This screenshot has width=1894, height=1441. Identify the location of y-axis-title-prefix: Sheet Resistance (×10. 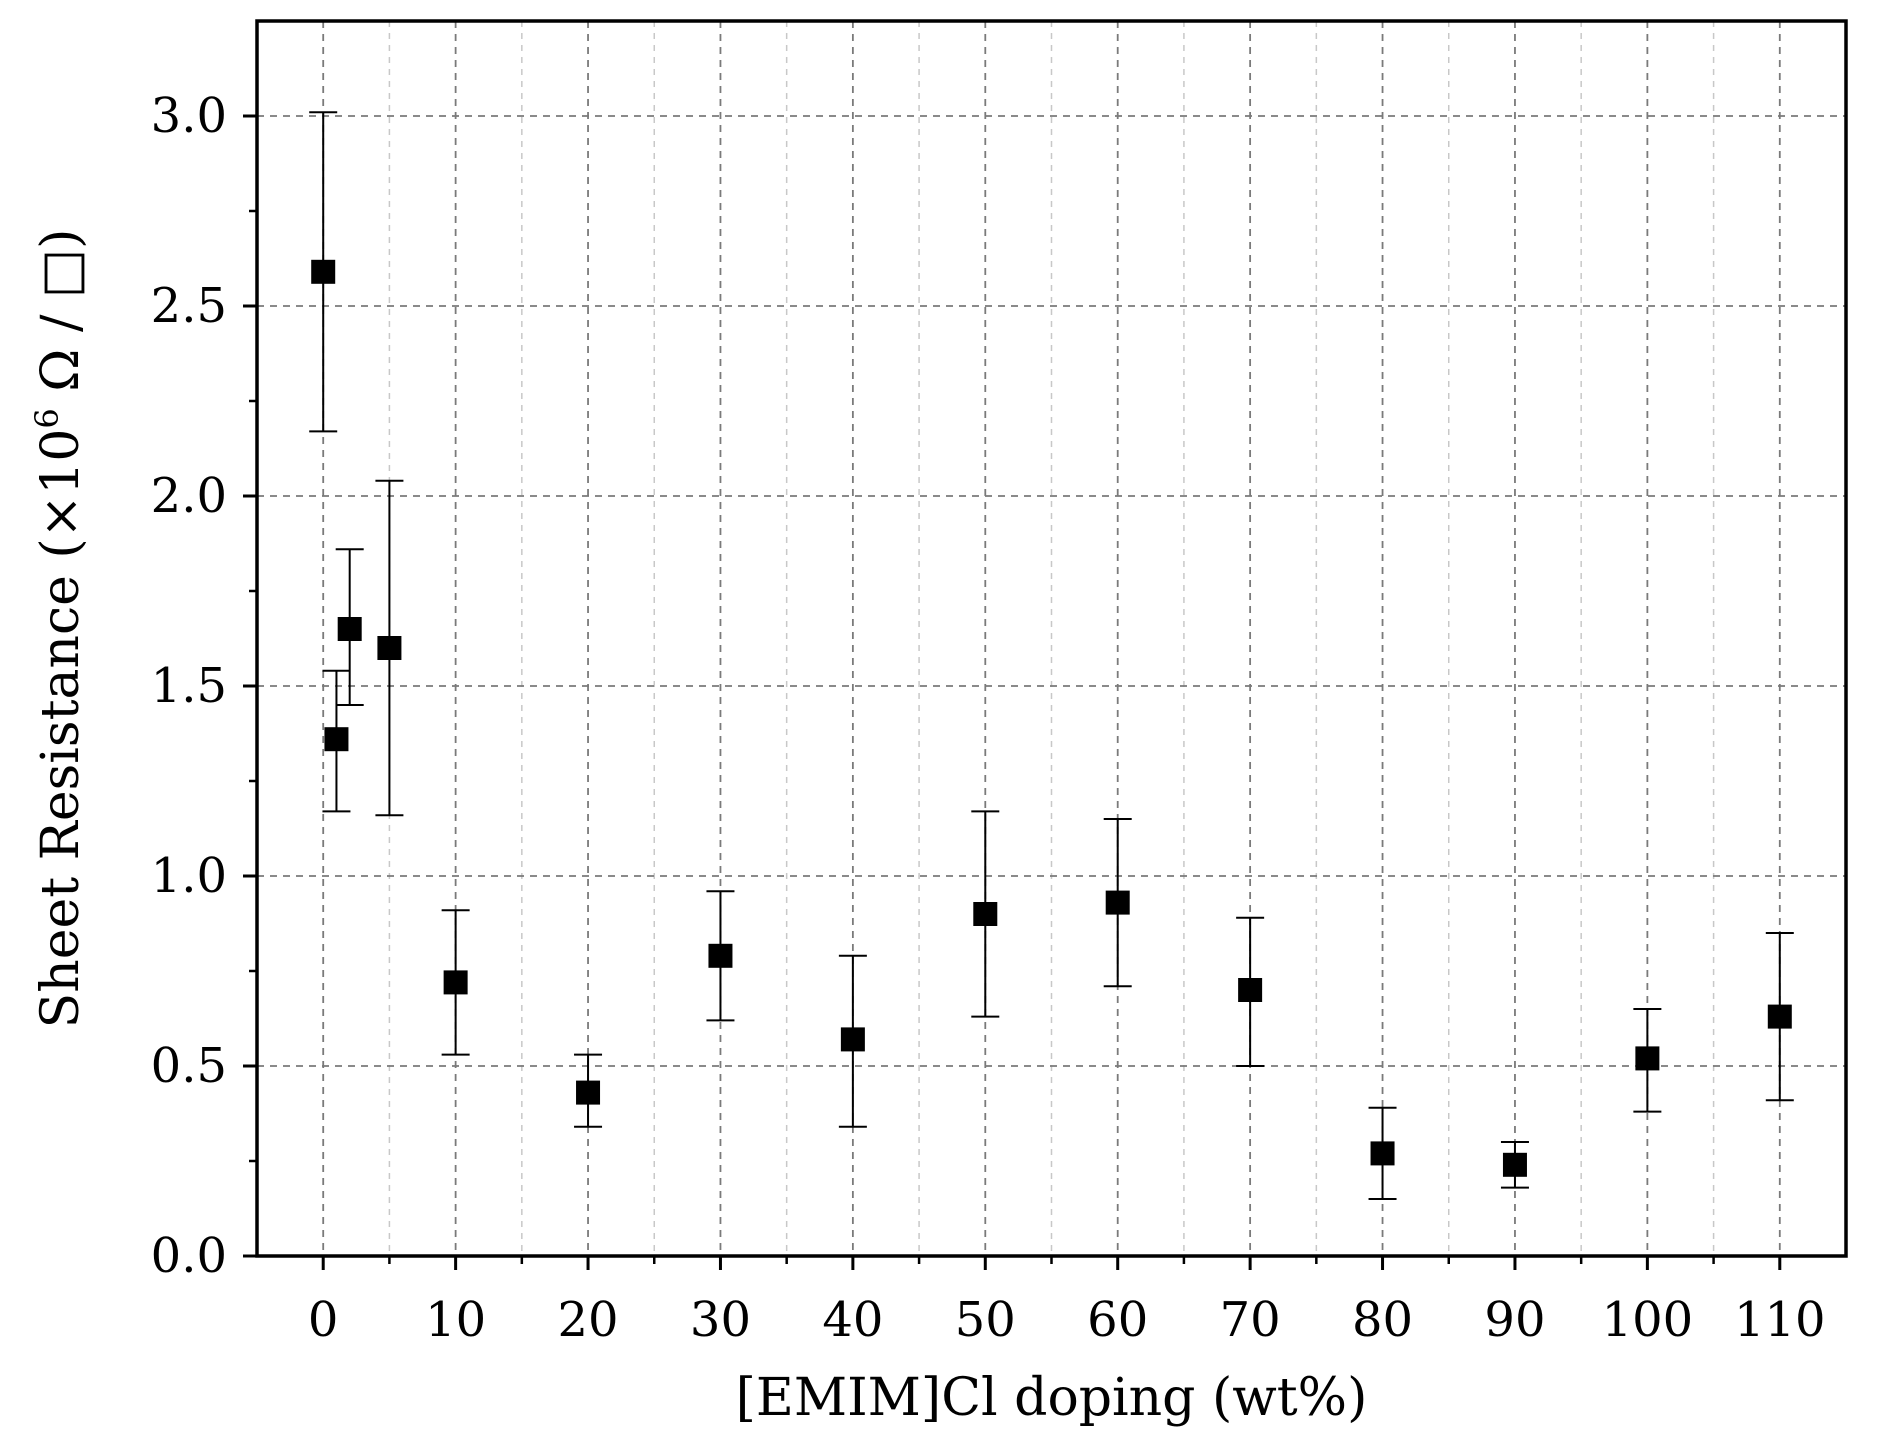
(61, 729).